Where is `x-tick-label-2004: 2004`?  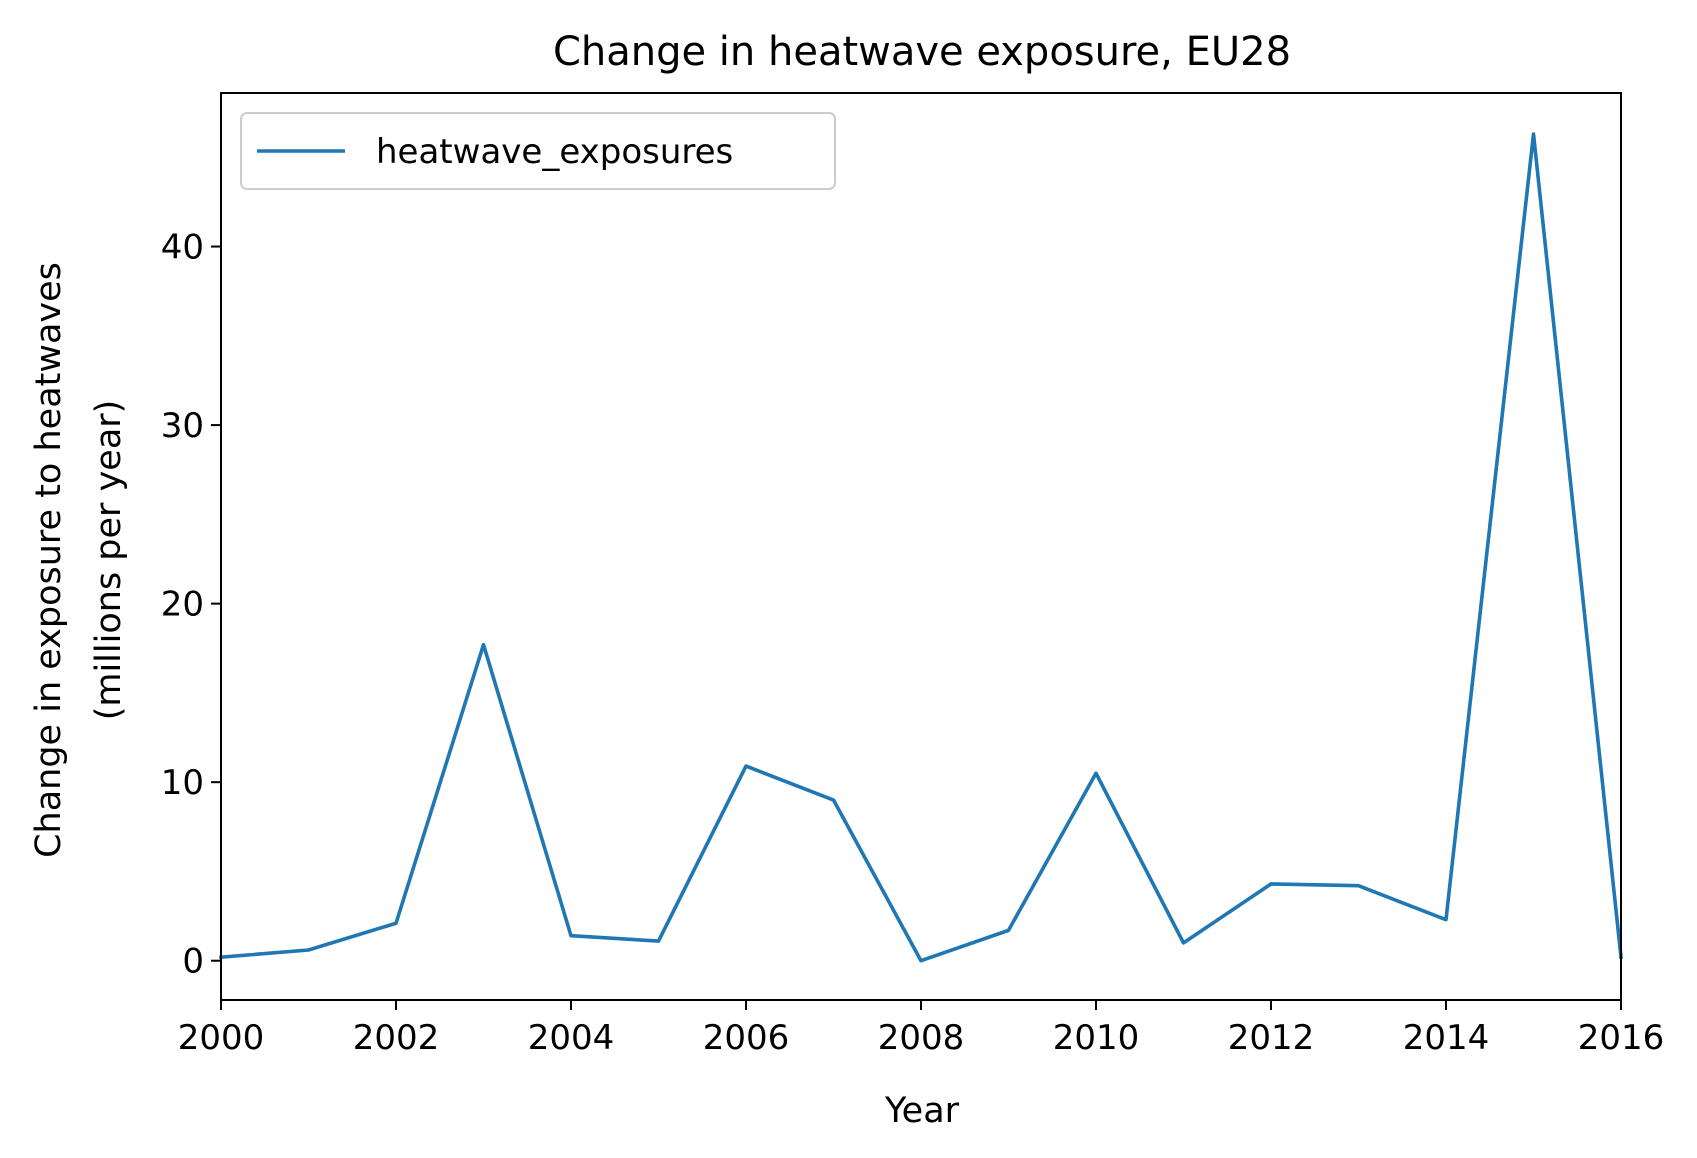
x-tick-label-2004: 2004 is located at coordinates (571, 1038).